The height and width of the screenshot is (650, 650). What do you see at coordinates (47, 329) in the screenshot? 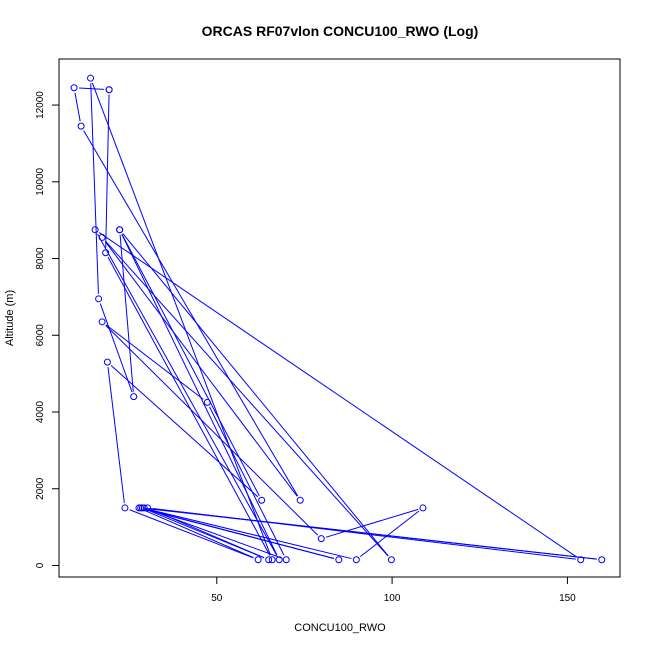
I see `y-axis: 0 2000 4000 6000 8000 10000 12000` at bounding box center [47, 329].